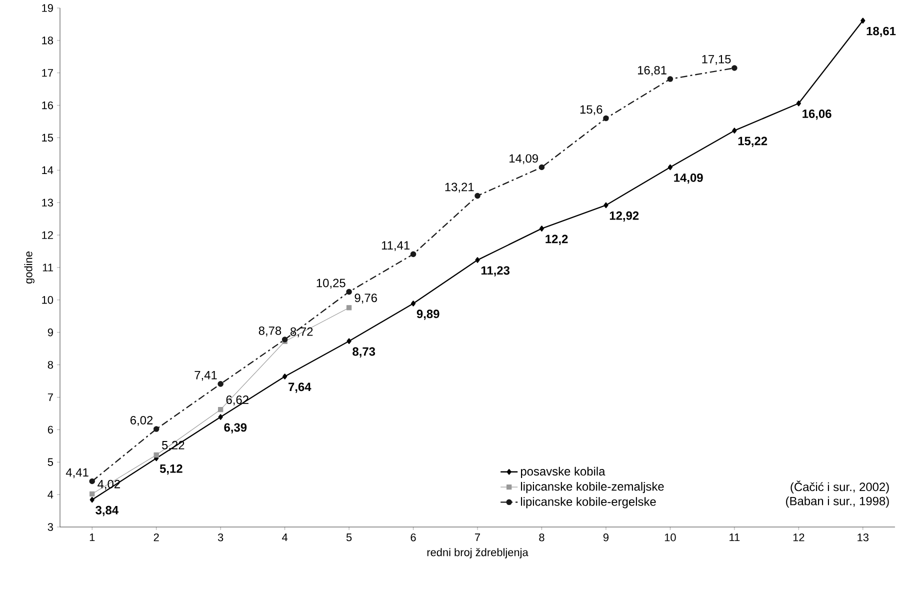 The image size is (908, 614). Describe the element at coordinates (141, 421) in the screenshot. I see `data-label: 6,02` at that location.